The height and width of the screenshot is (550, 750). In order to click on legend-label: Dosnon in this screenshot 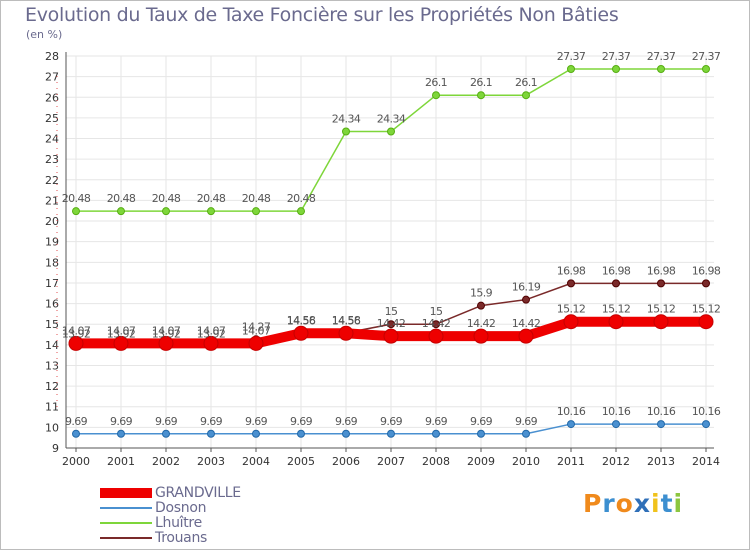, I will do `click(181, 508)`.